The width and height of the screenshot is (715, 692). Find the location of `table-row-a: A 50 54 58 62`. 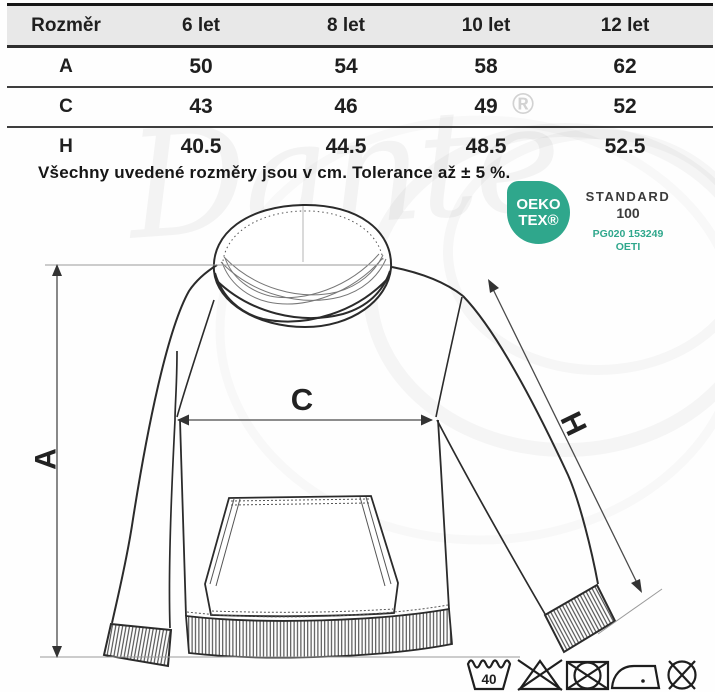

table-row-a: A 50 54 58 62 is located at coordinates (360, 68).